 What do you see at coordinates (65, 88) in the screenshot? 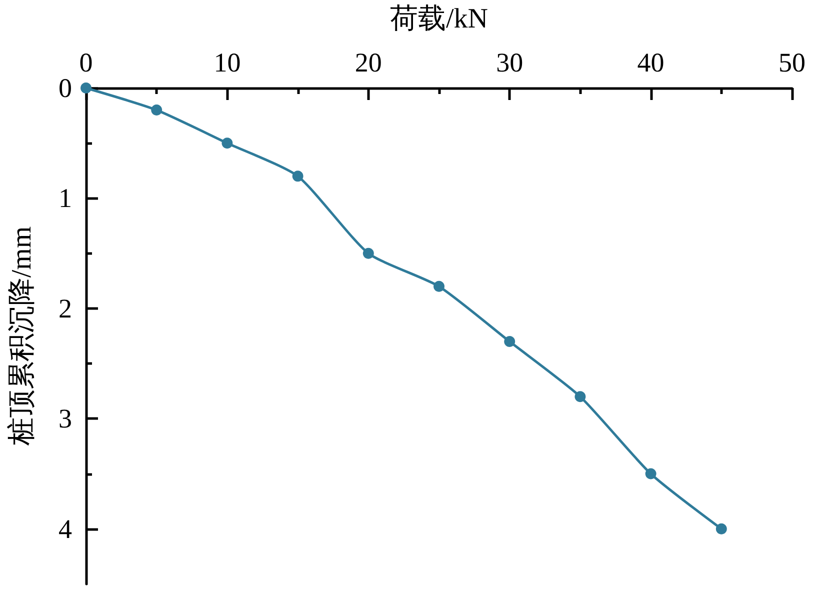
I see `y-tick-label: 0` at bounding box center [65, 88].